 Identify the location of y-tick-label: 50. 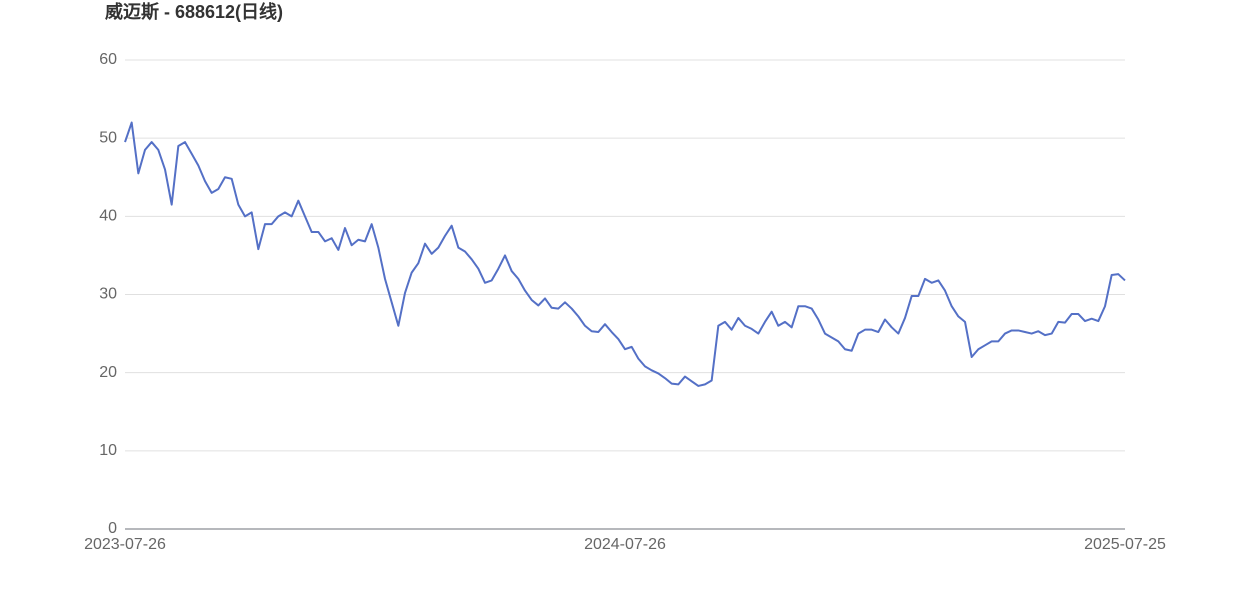
(108, 137).